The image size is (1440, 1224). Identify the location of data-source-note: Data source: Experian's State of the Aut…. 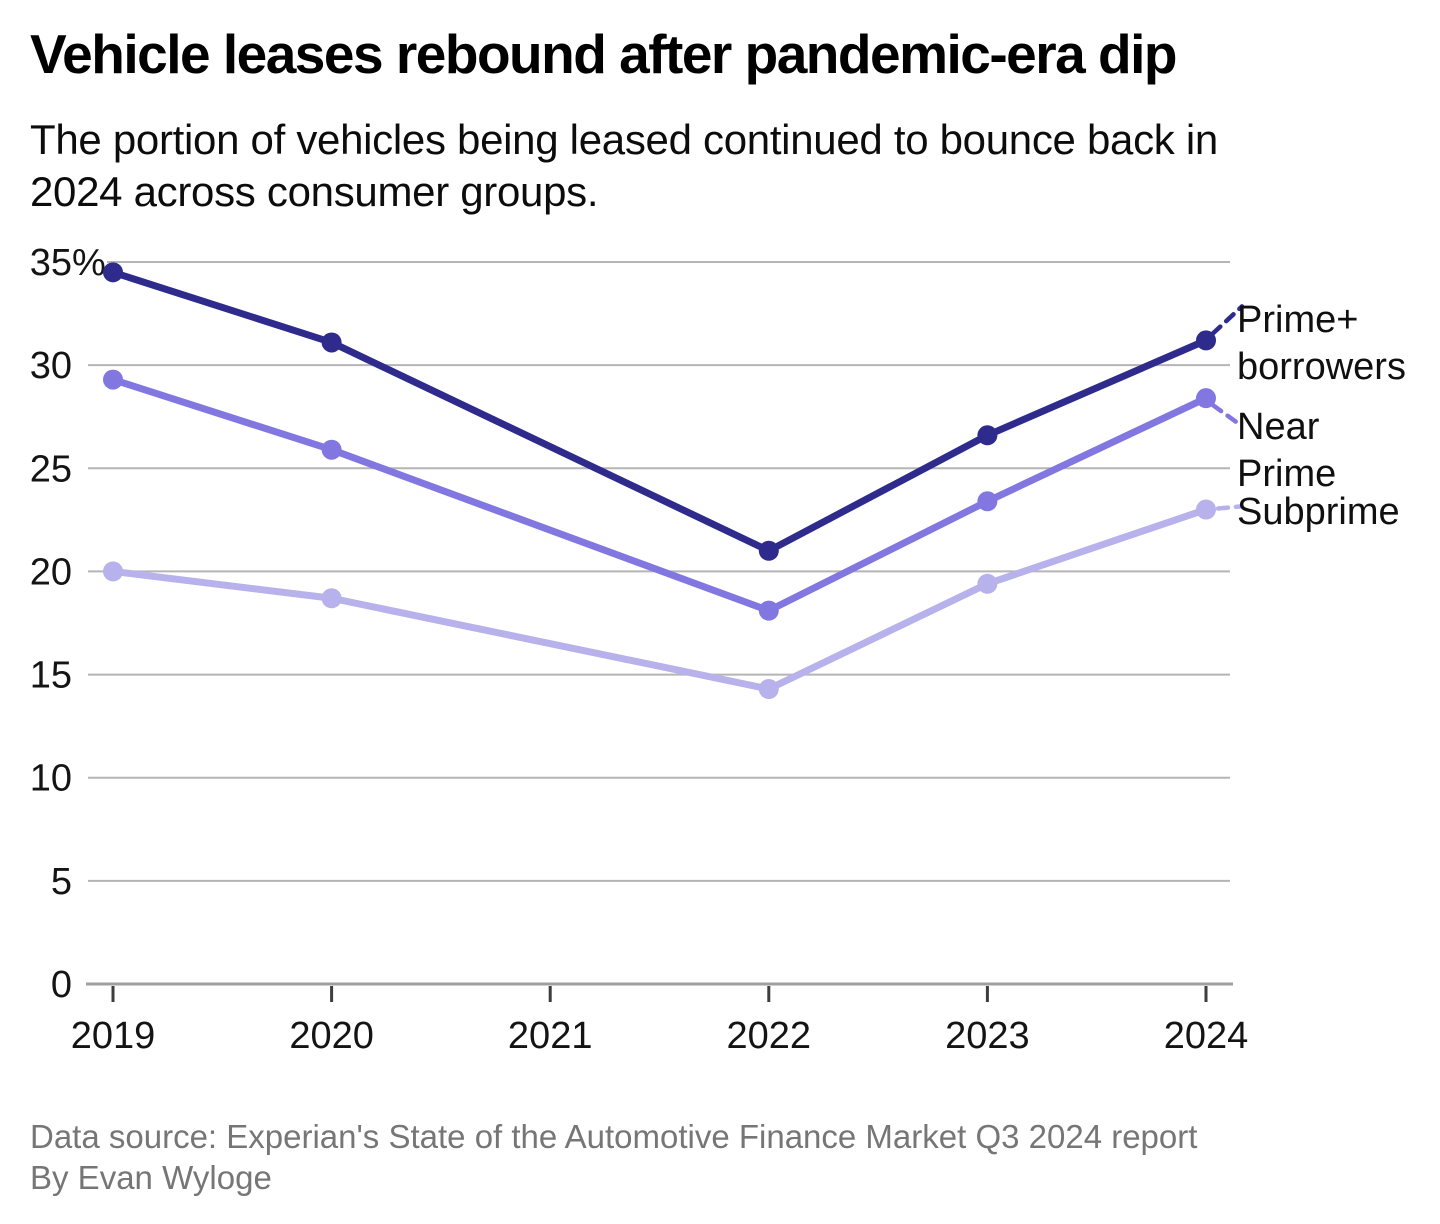
(614, 1136).